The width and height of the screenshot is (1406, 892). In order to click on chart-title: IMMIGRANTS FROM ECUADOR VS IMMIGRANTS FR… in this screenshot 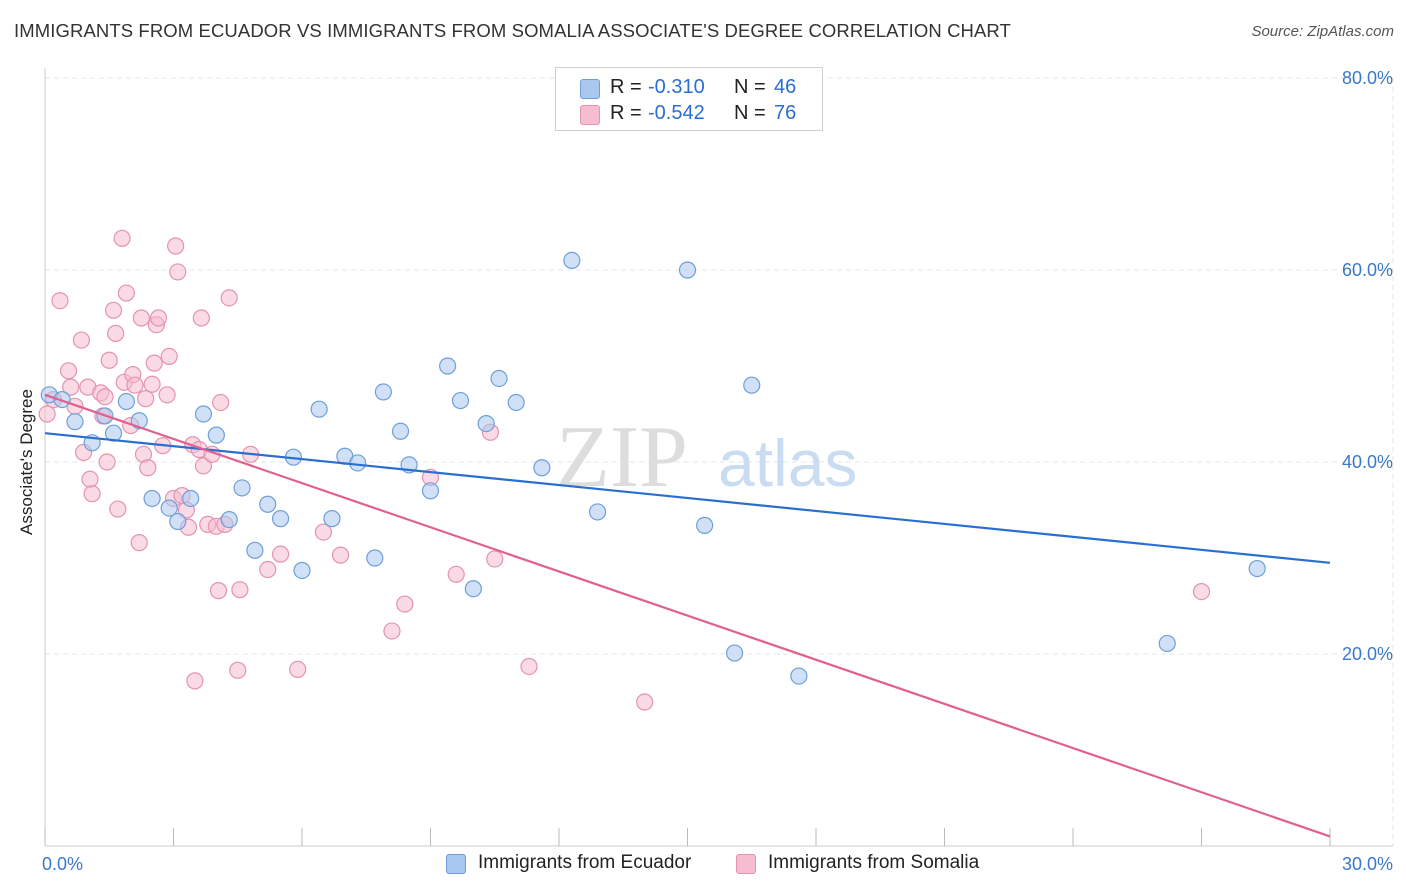, I will do `click(512, 30)`.